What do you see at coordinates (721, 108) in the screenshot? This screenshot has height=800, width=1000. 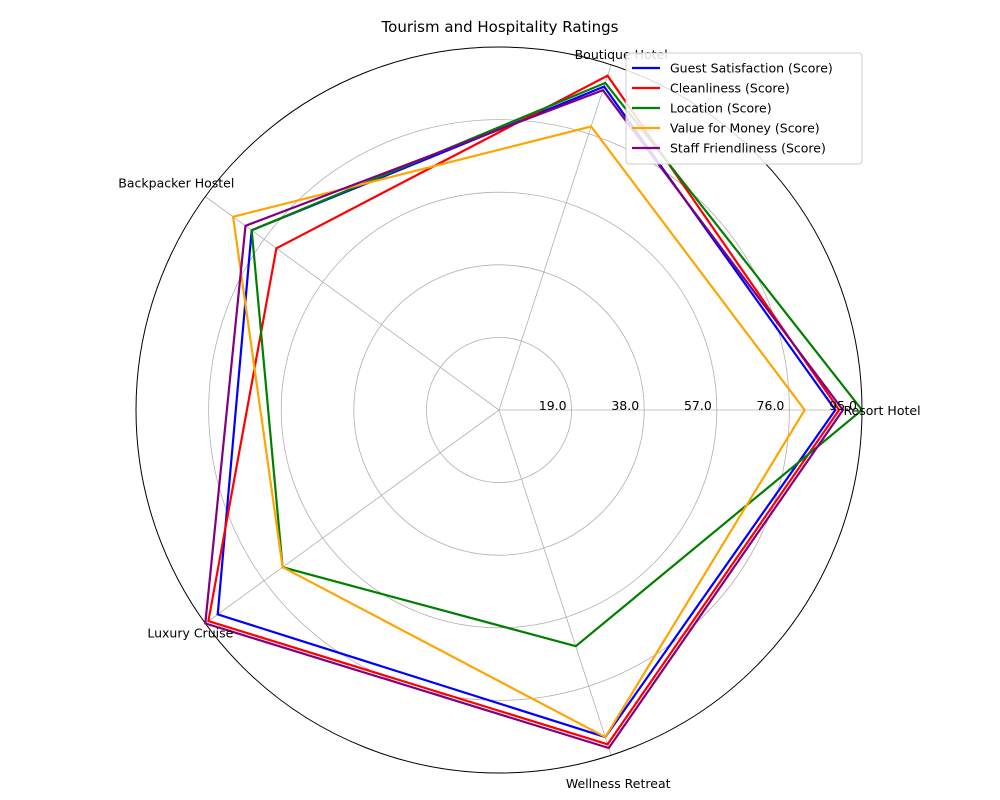 I see `legend-label: Location (Score)` at bounding box center [721, 108].